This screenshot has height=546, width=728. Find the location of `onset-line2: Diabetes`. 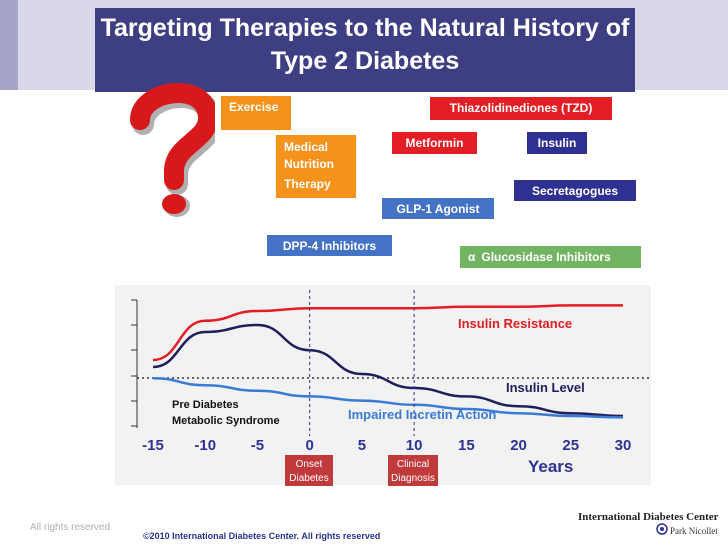

onset-line2: Diabetes is located at coordinates (308, 478).